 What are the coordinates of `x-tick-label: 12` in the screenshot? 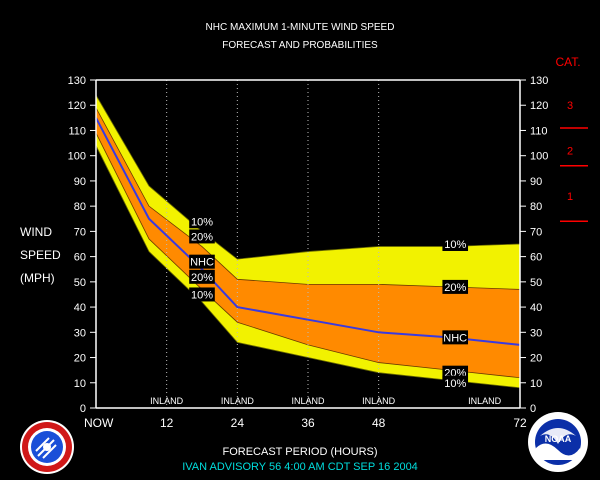 It's located at (167, 423).